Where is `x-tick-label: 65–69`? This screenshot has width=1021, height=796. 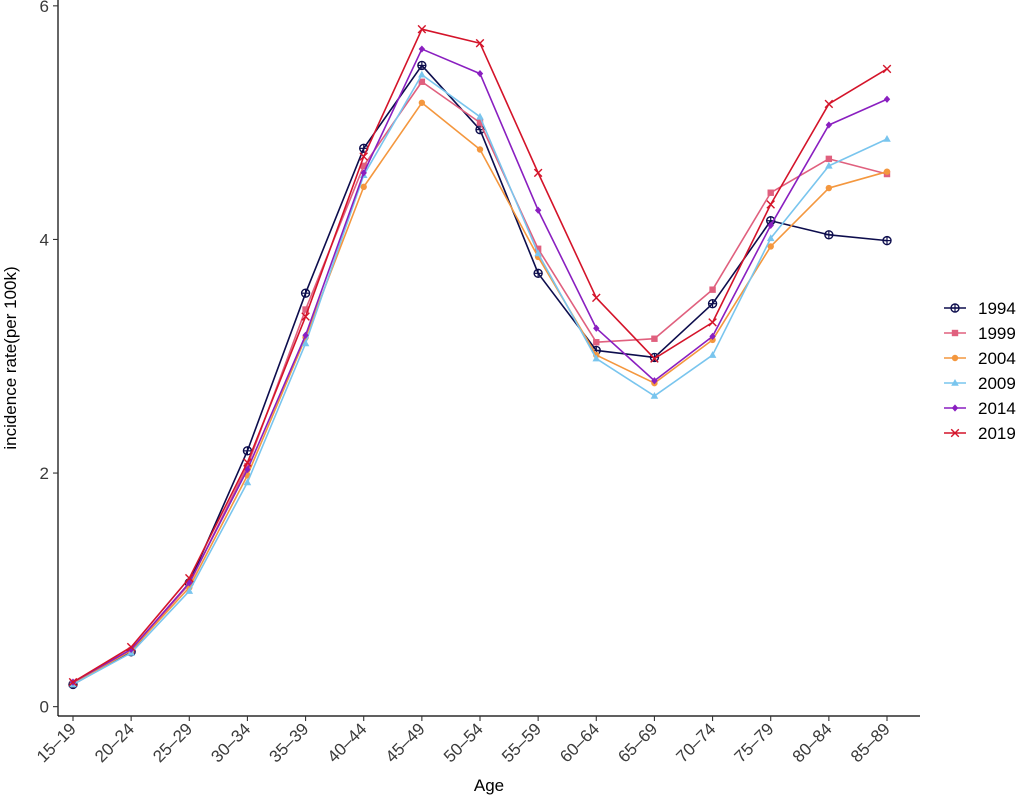
x-tick-label: 65–69 is located at coordinates (637, 742).